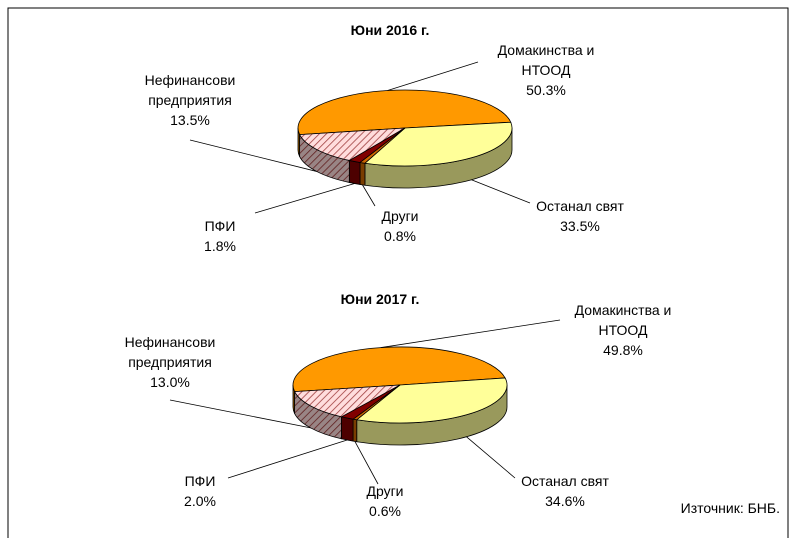  Describe the element at coordinates (385, 511) in the screenshot. I see `value-label: 0.6%` at that location.